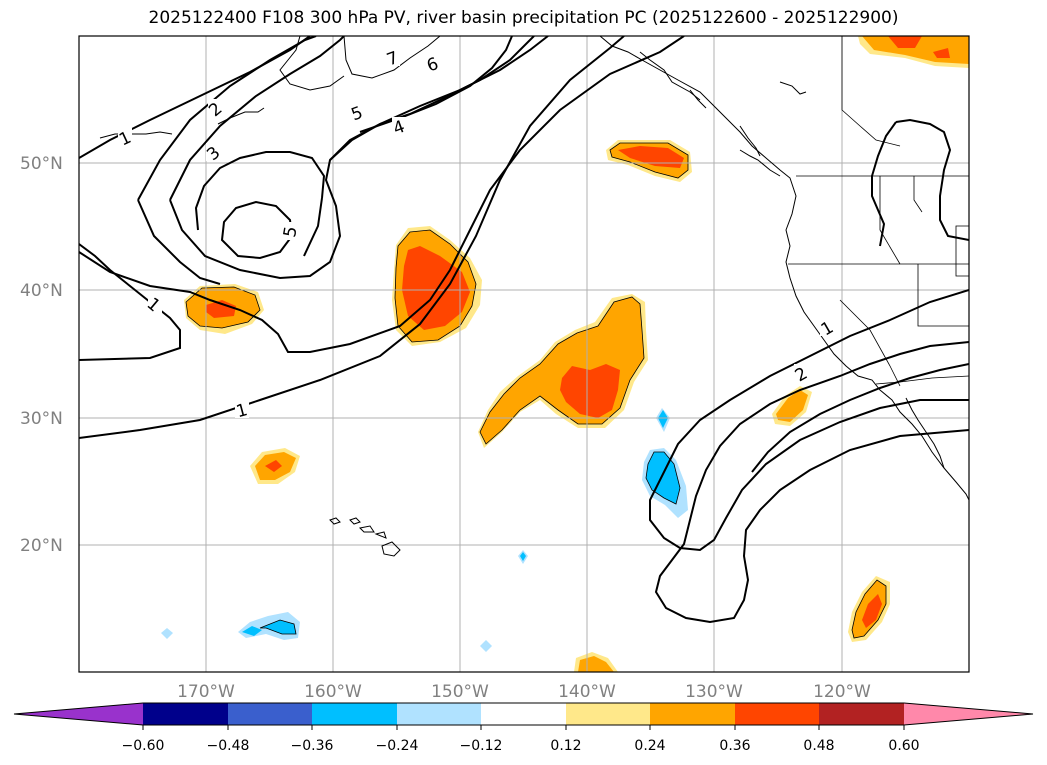 The image size is (1047, 765). What do you see at coordinates (41, 546) in the screenshot?
I see `lat-label: 20°N` at bounding box center [41, 546].